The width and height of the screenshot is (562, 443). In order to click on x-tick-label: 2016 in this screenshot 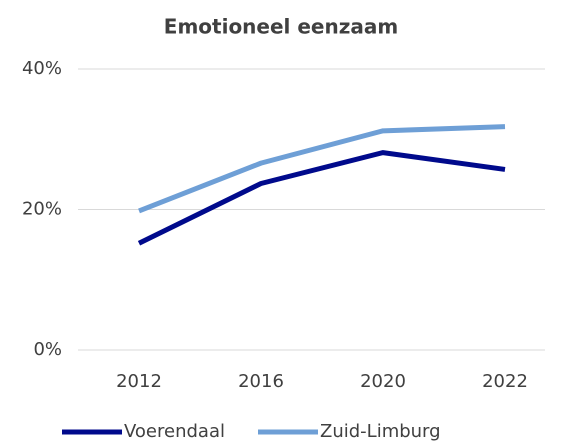, I will do `click(261, 381)`.